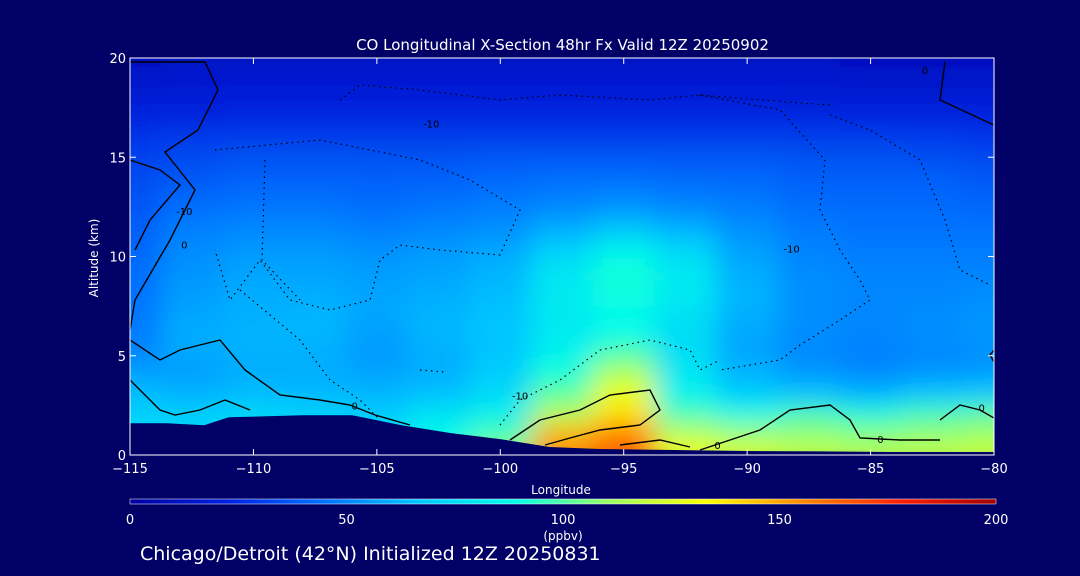  I want to click on x-axis-label: Longitude, so click(561, 490).